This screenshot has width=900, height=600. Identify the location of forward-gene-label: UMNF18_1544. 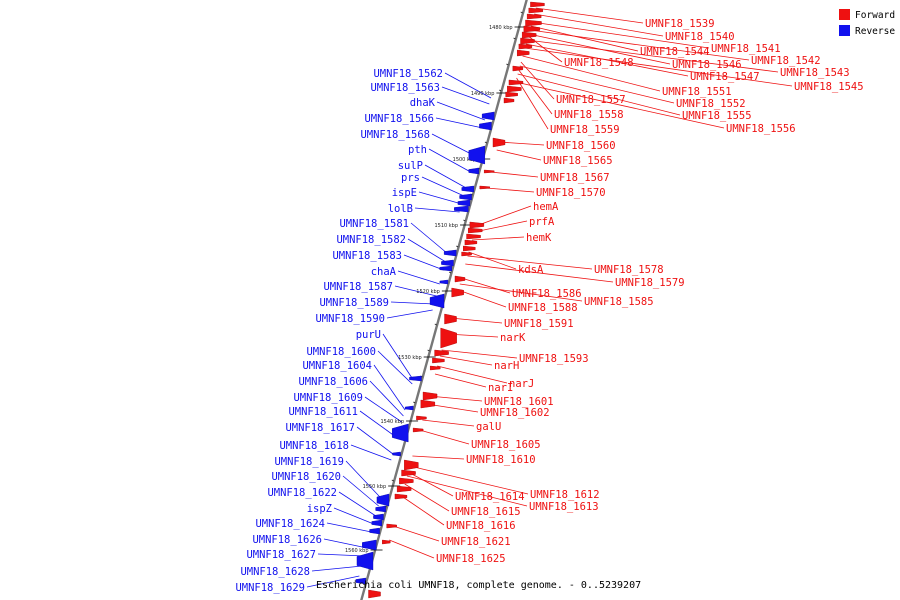
(675, 52).